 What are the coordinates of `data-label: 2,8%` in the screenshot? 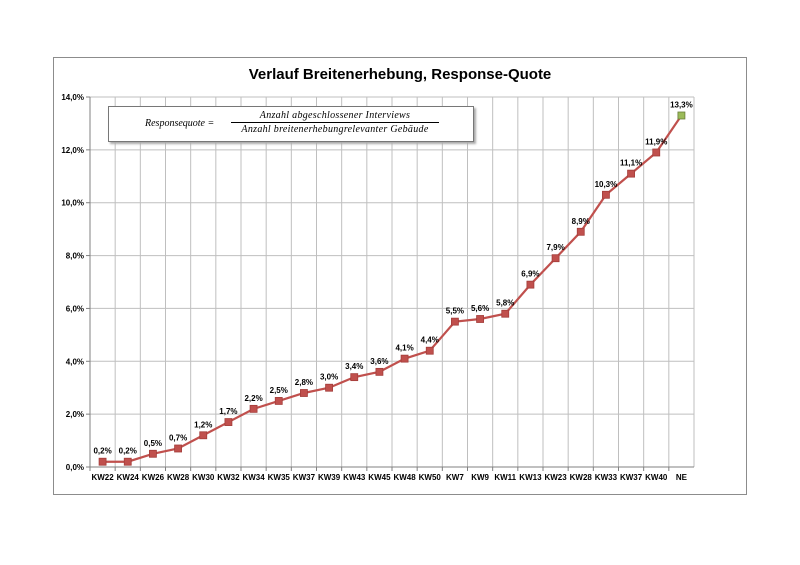 It's located at (304, 382).